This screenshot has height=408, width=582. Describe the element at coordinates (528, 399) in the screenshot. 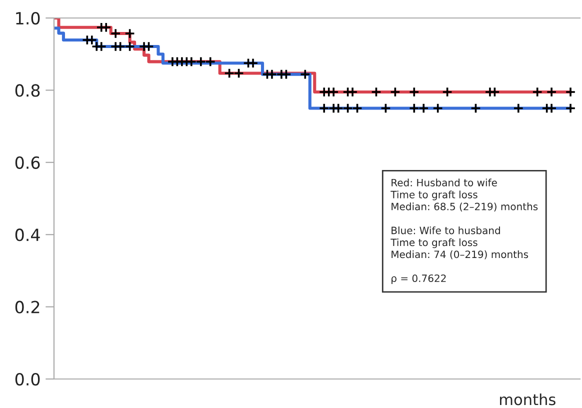

I see `x-axis-title: months` at that location.